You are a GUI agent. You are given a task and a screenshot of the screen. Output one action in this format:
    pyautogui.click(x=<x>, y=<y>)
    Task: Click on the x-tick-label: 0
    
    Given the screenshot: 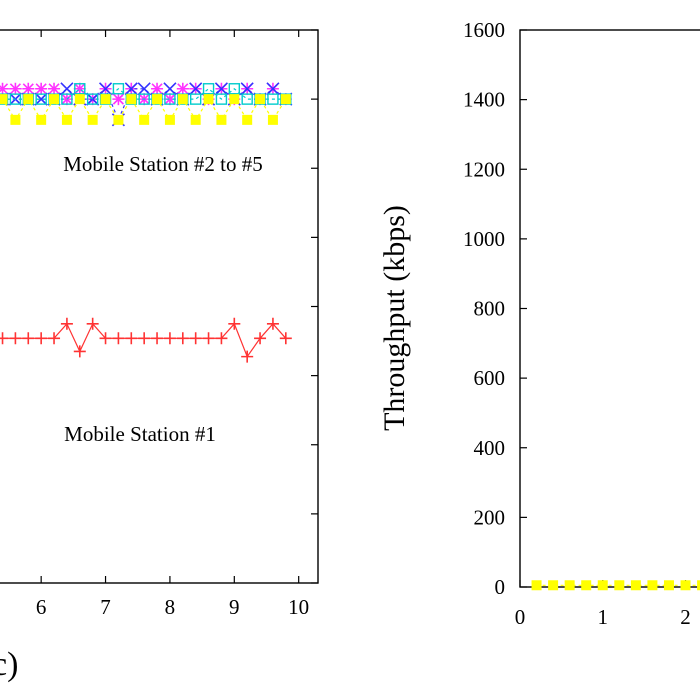 What is the action you would take?
    pyautogui.click(x=520, y=617)
    